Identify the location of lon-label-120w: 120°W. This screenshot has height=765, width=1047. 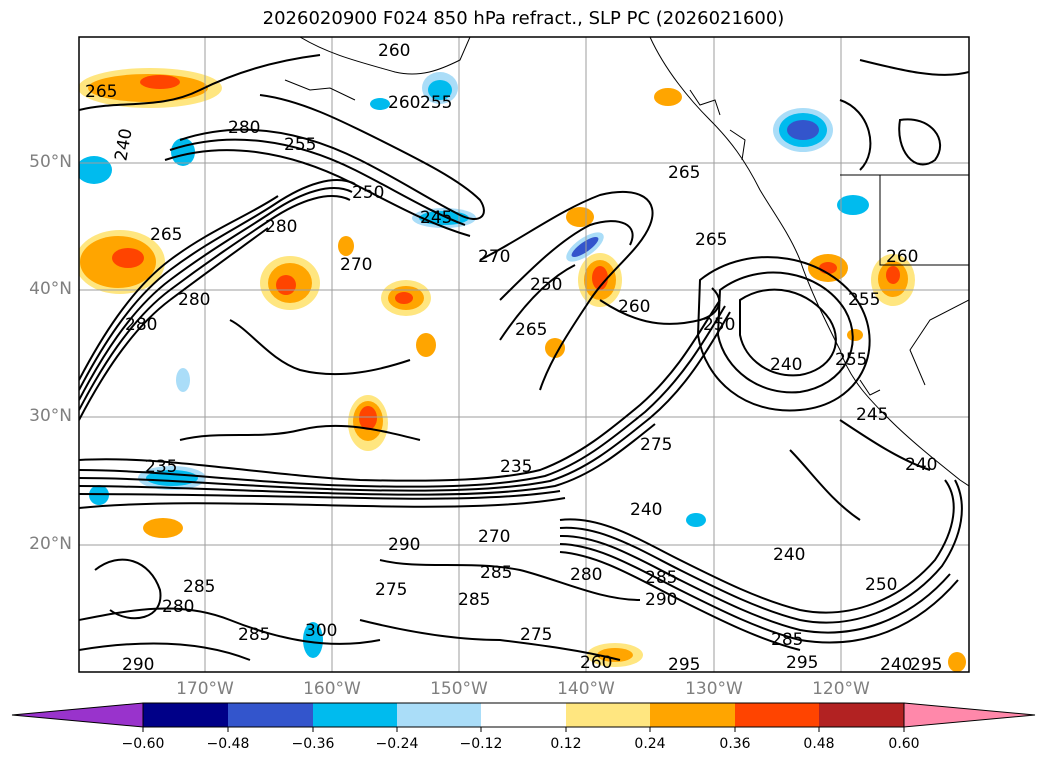
(841, 689).